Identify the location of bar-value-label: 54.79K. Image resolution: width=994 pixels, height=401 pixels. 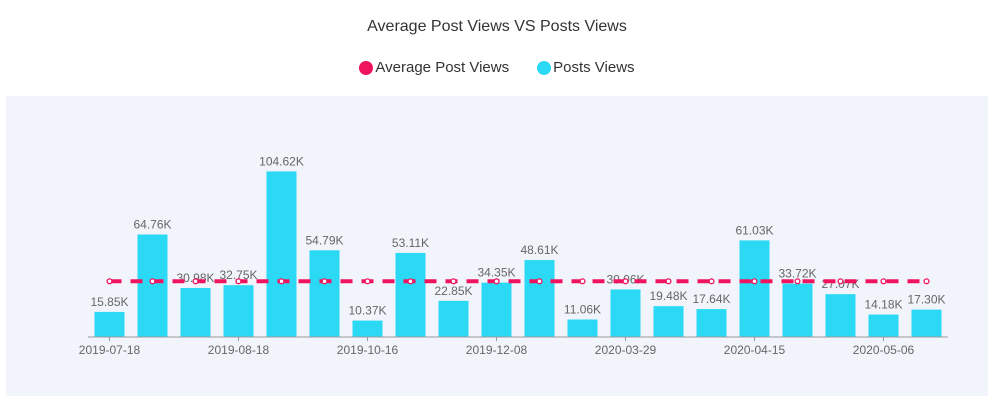
(324, 240).